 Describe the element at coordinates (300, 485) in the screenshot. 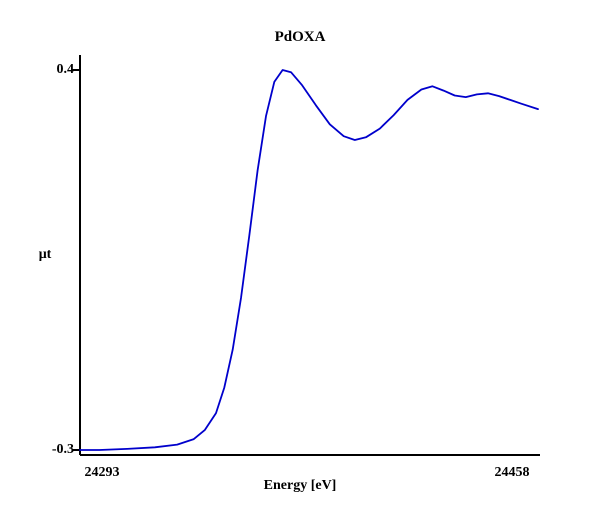

I see `x-axis-title: Energy [eV]` at that location.